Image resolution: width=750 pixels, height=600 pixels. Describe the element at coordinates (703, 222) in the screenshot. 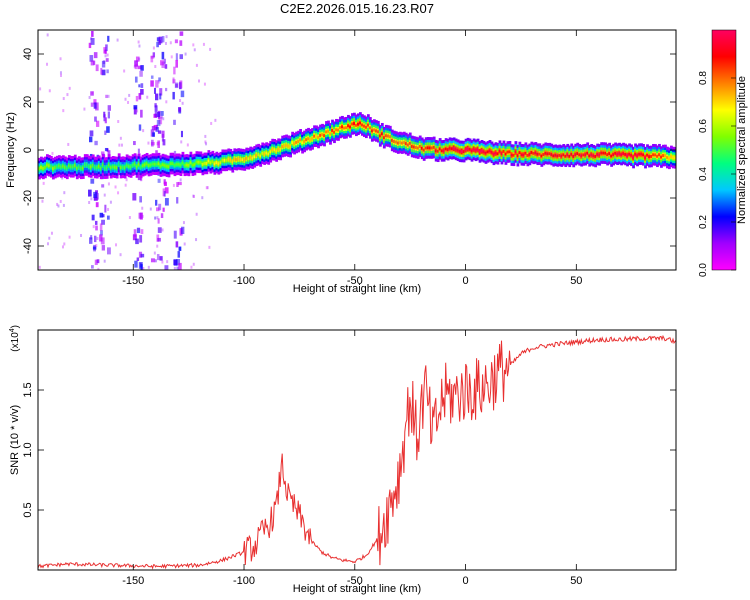

I see `colorbar-tick-label: 0.2` at that location.